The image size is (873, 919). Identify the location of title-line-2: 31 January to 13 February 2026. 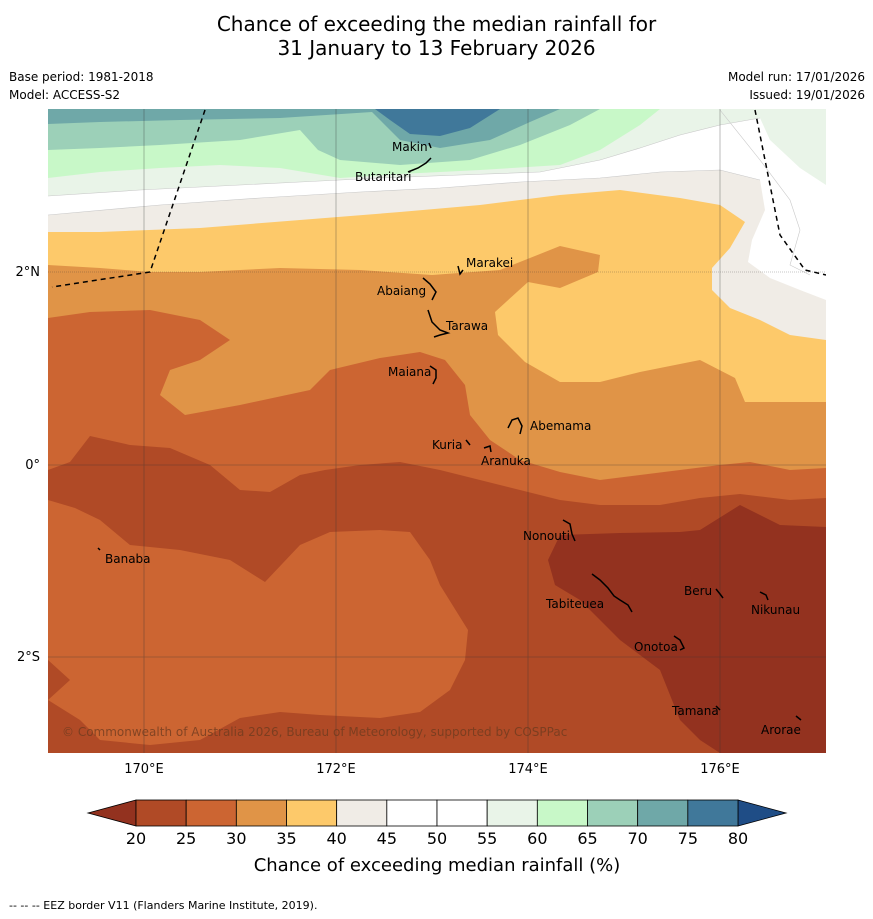
(436, 48).